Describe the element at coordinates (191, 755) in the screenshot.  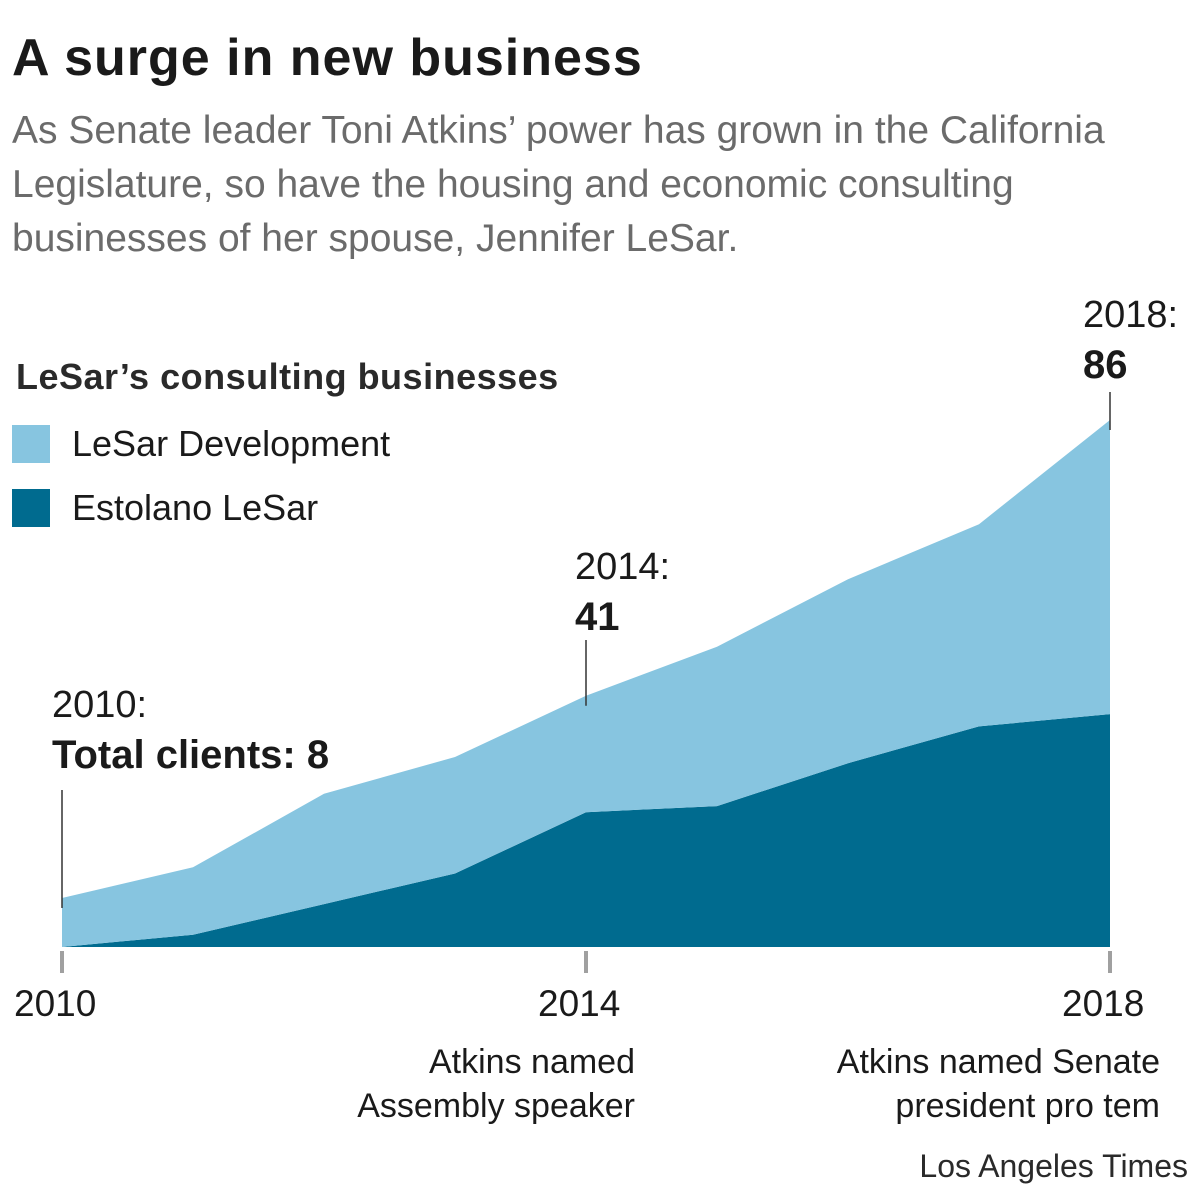
I see `annotation-2010-value: Total clients: 8` at that location.